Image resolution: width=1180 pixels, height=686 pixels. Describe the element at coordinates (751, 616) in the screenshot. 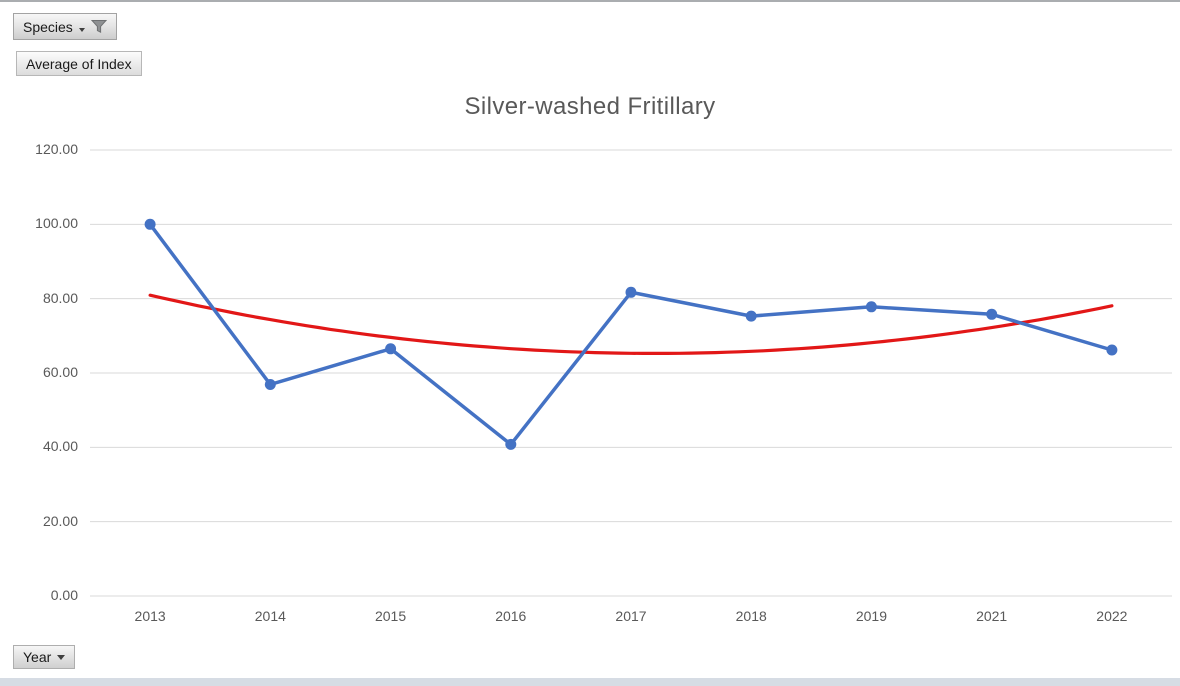

I see `x-tick-label: 2018` at that location.